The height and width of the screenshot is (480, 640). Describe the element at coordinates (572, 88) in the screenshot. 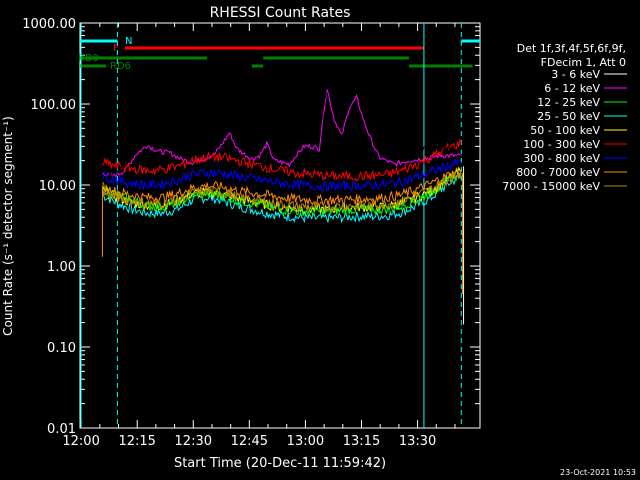

I see `legend-entry-label: 6 - 12 keV` at that location.